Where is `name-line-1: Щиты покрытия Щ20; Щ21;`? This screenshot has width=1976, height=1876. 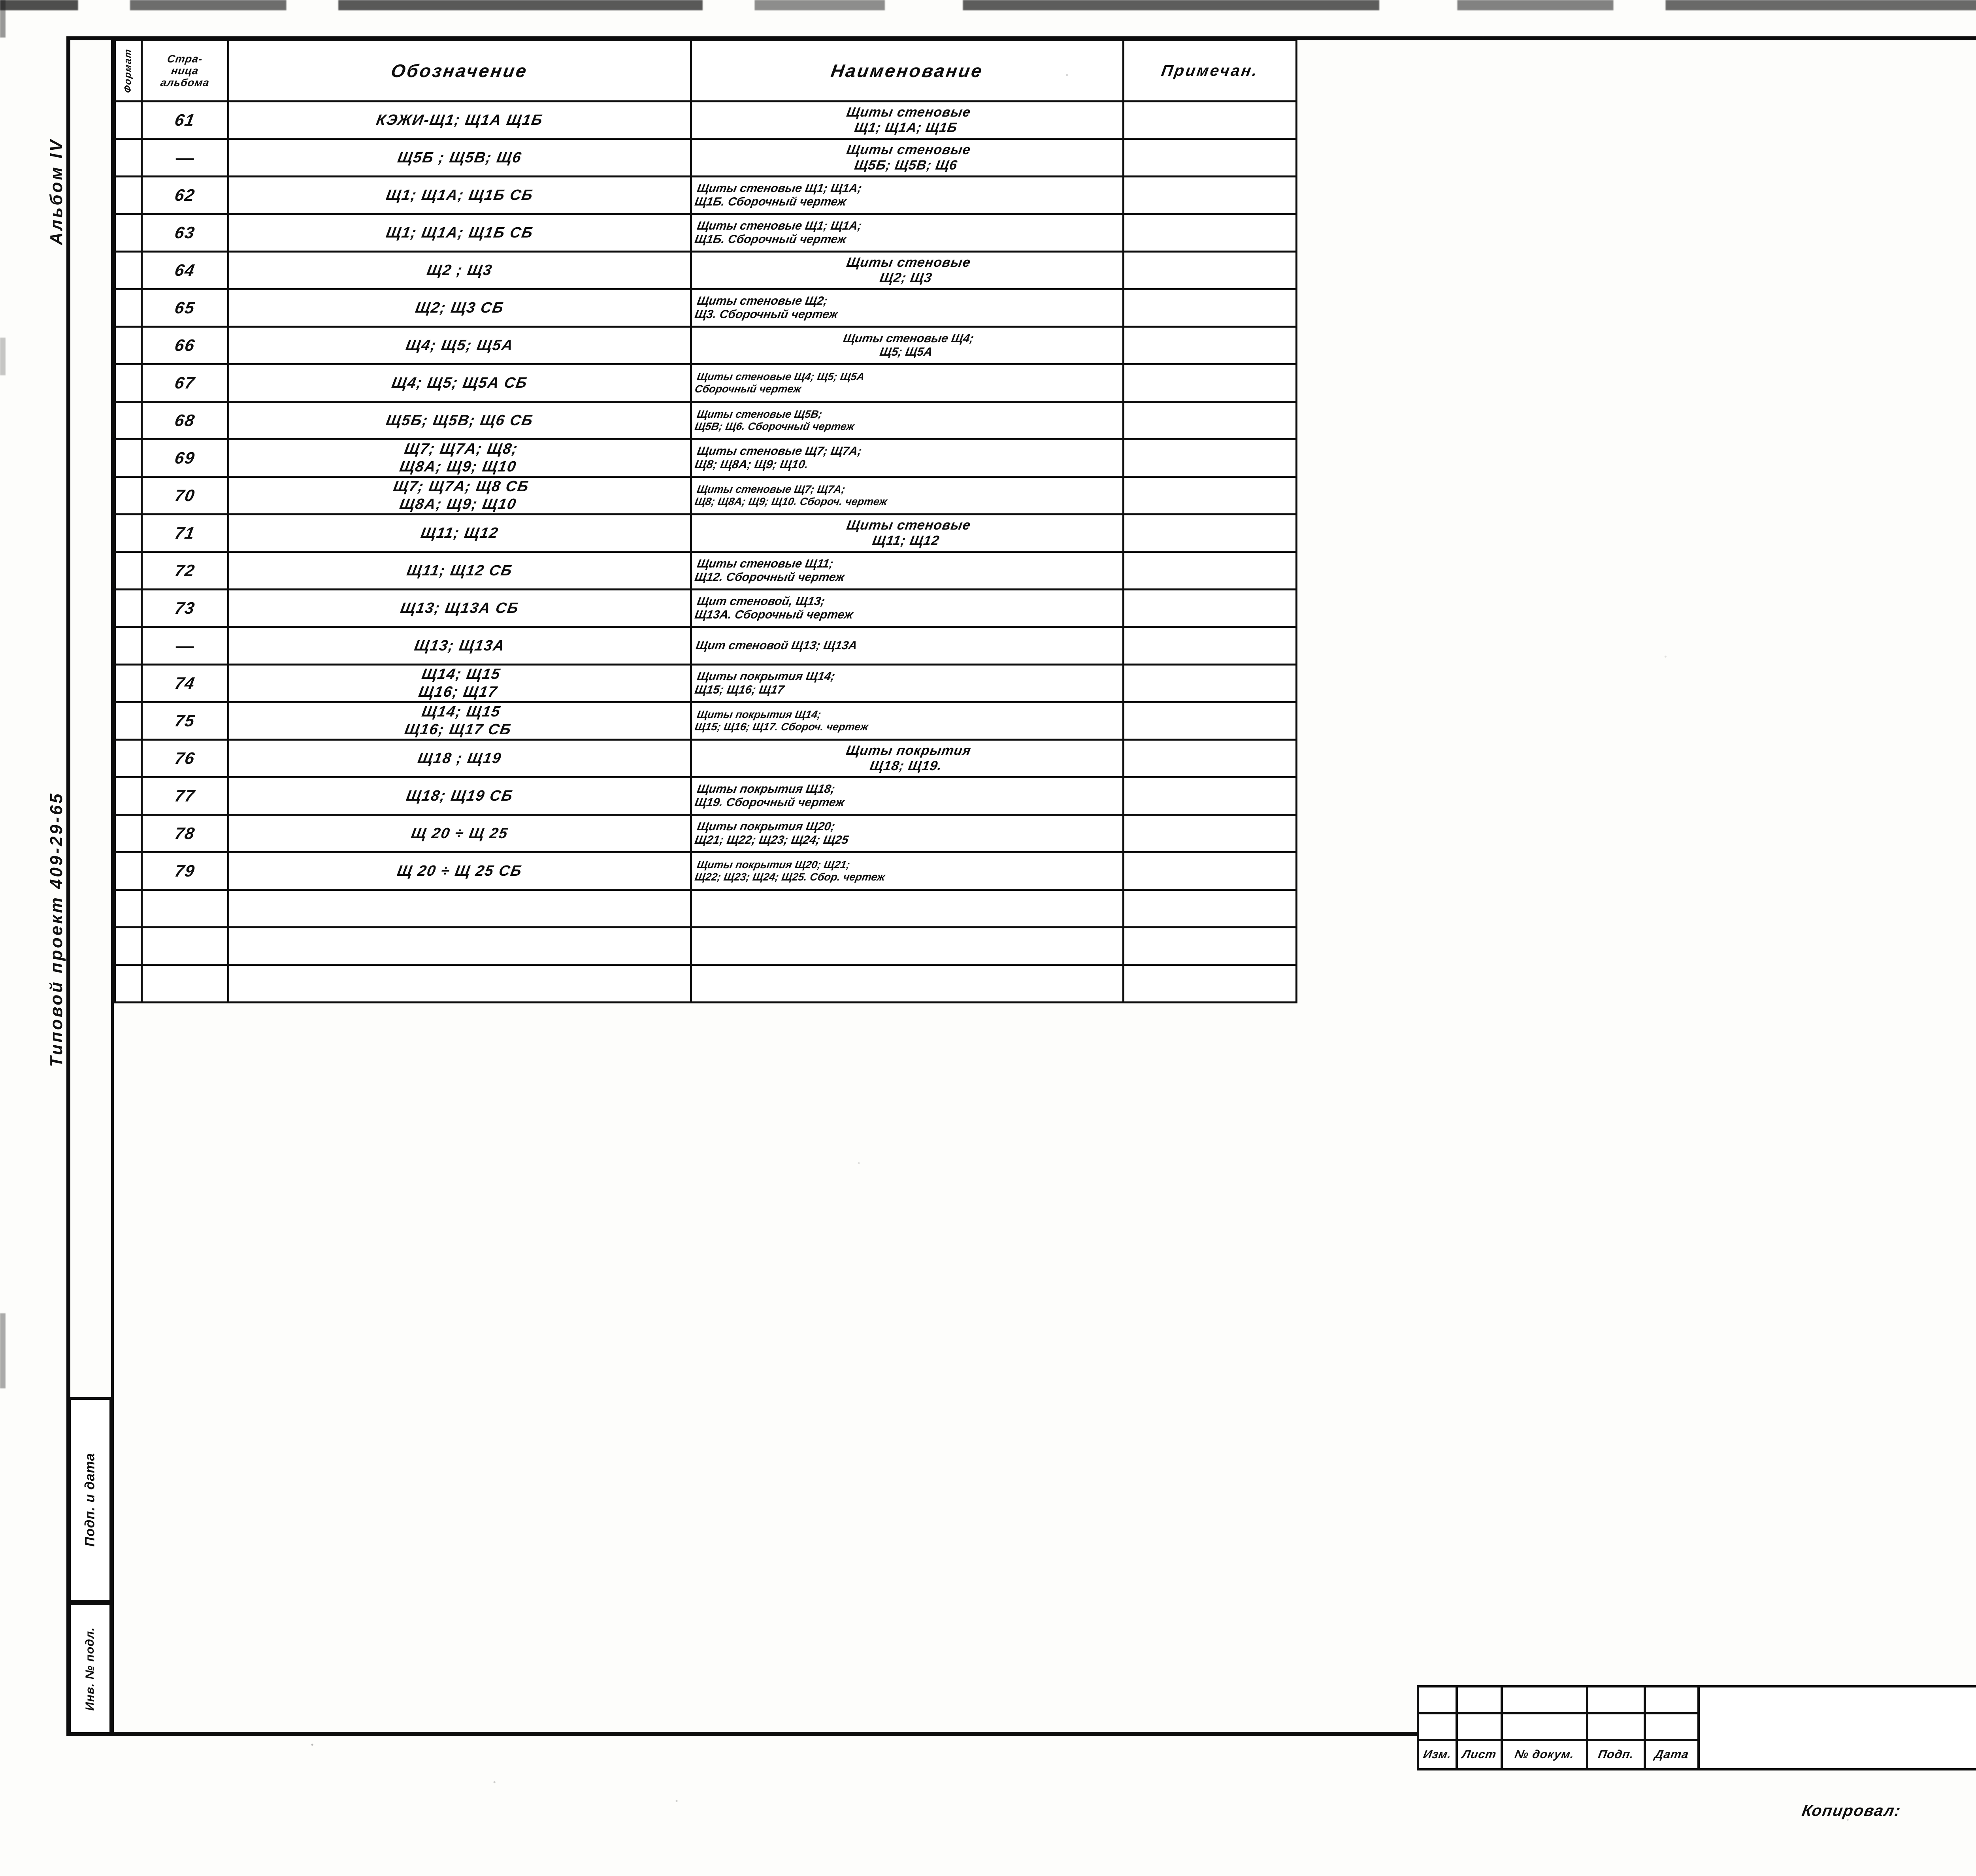
name-line-1: Щиты покрытия Щ20; Щ21; is located at coordinates (773, 865).